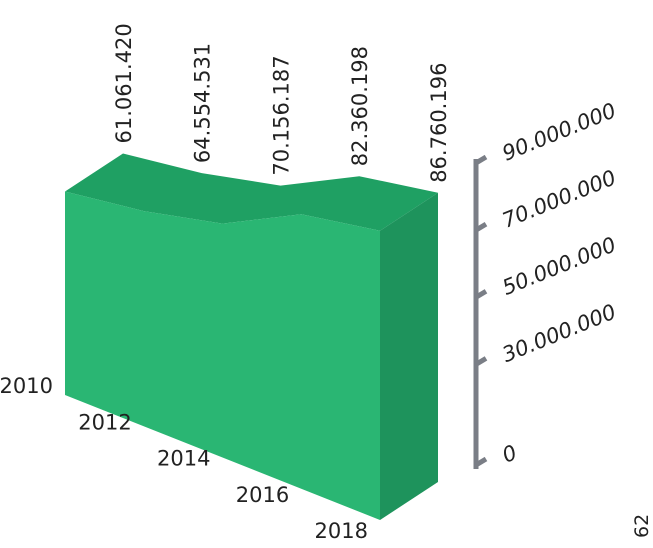 This screenshot has width=653, height=548. I want to click on y-tick-label: 30.000.000, so click(559, 333).